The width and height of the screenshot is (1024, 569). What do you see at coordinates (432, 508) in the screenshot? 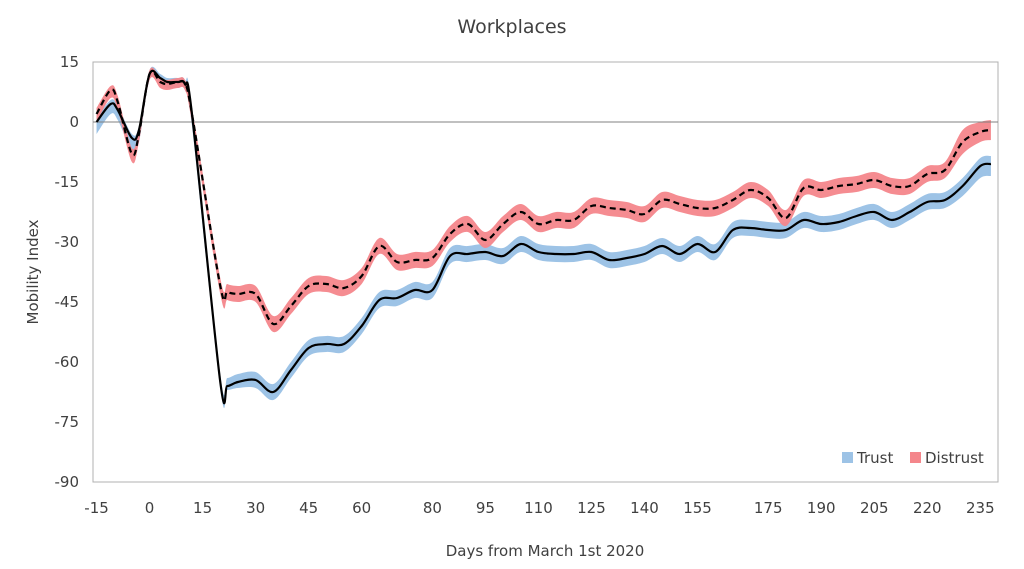
I see `x-tick-label: 80` at bounding box center [432, 508].